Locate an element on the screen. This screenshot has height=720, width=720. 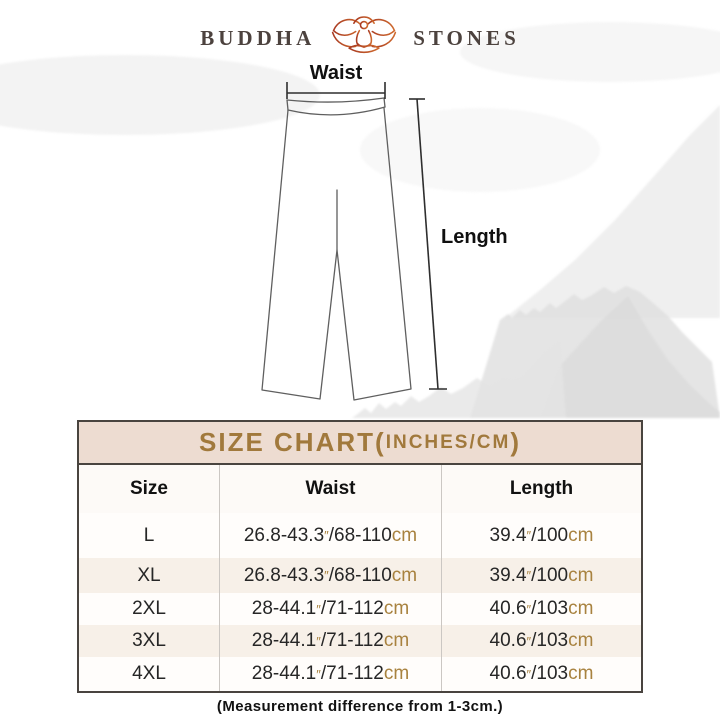
table-row: L 26.8-43.3 ″/68-110 cm 39.4 ″/100 cm is located at coordinates (360, 535).